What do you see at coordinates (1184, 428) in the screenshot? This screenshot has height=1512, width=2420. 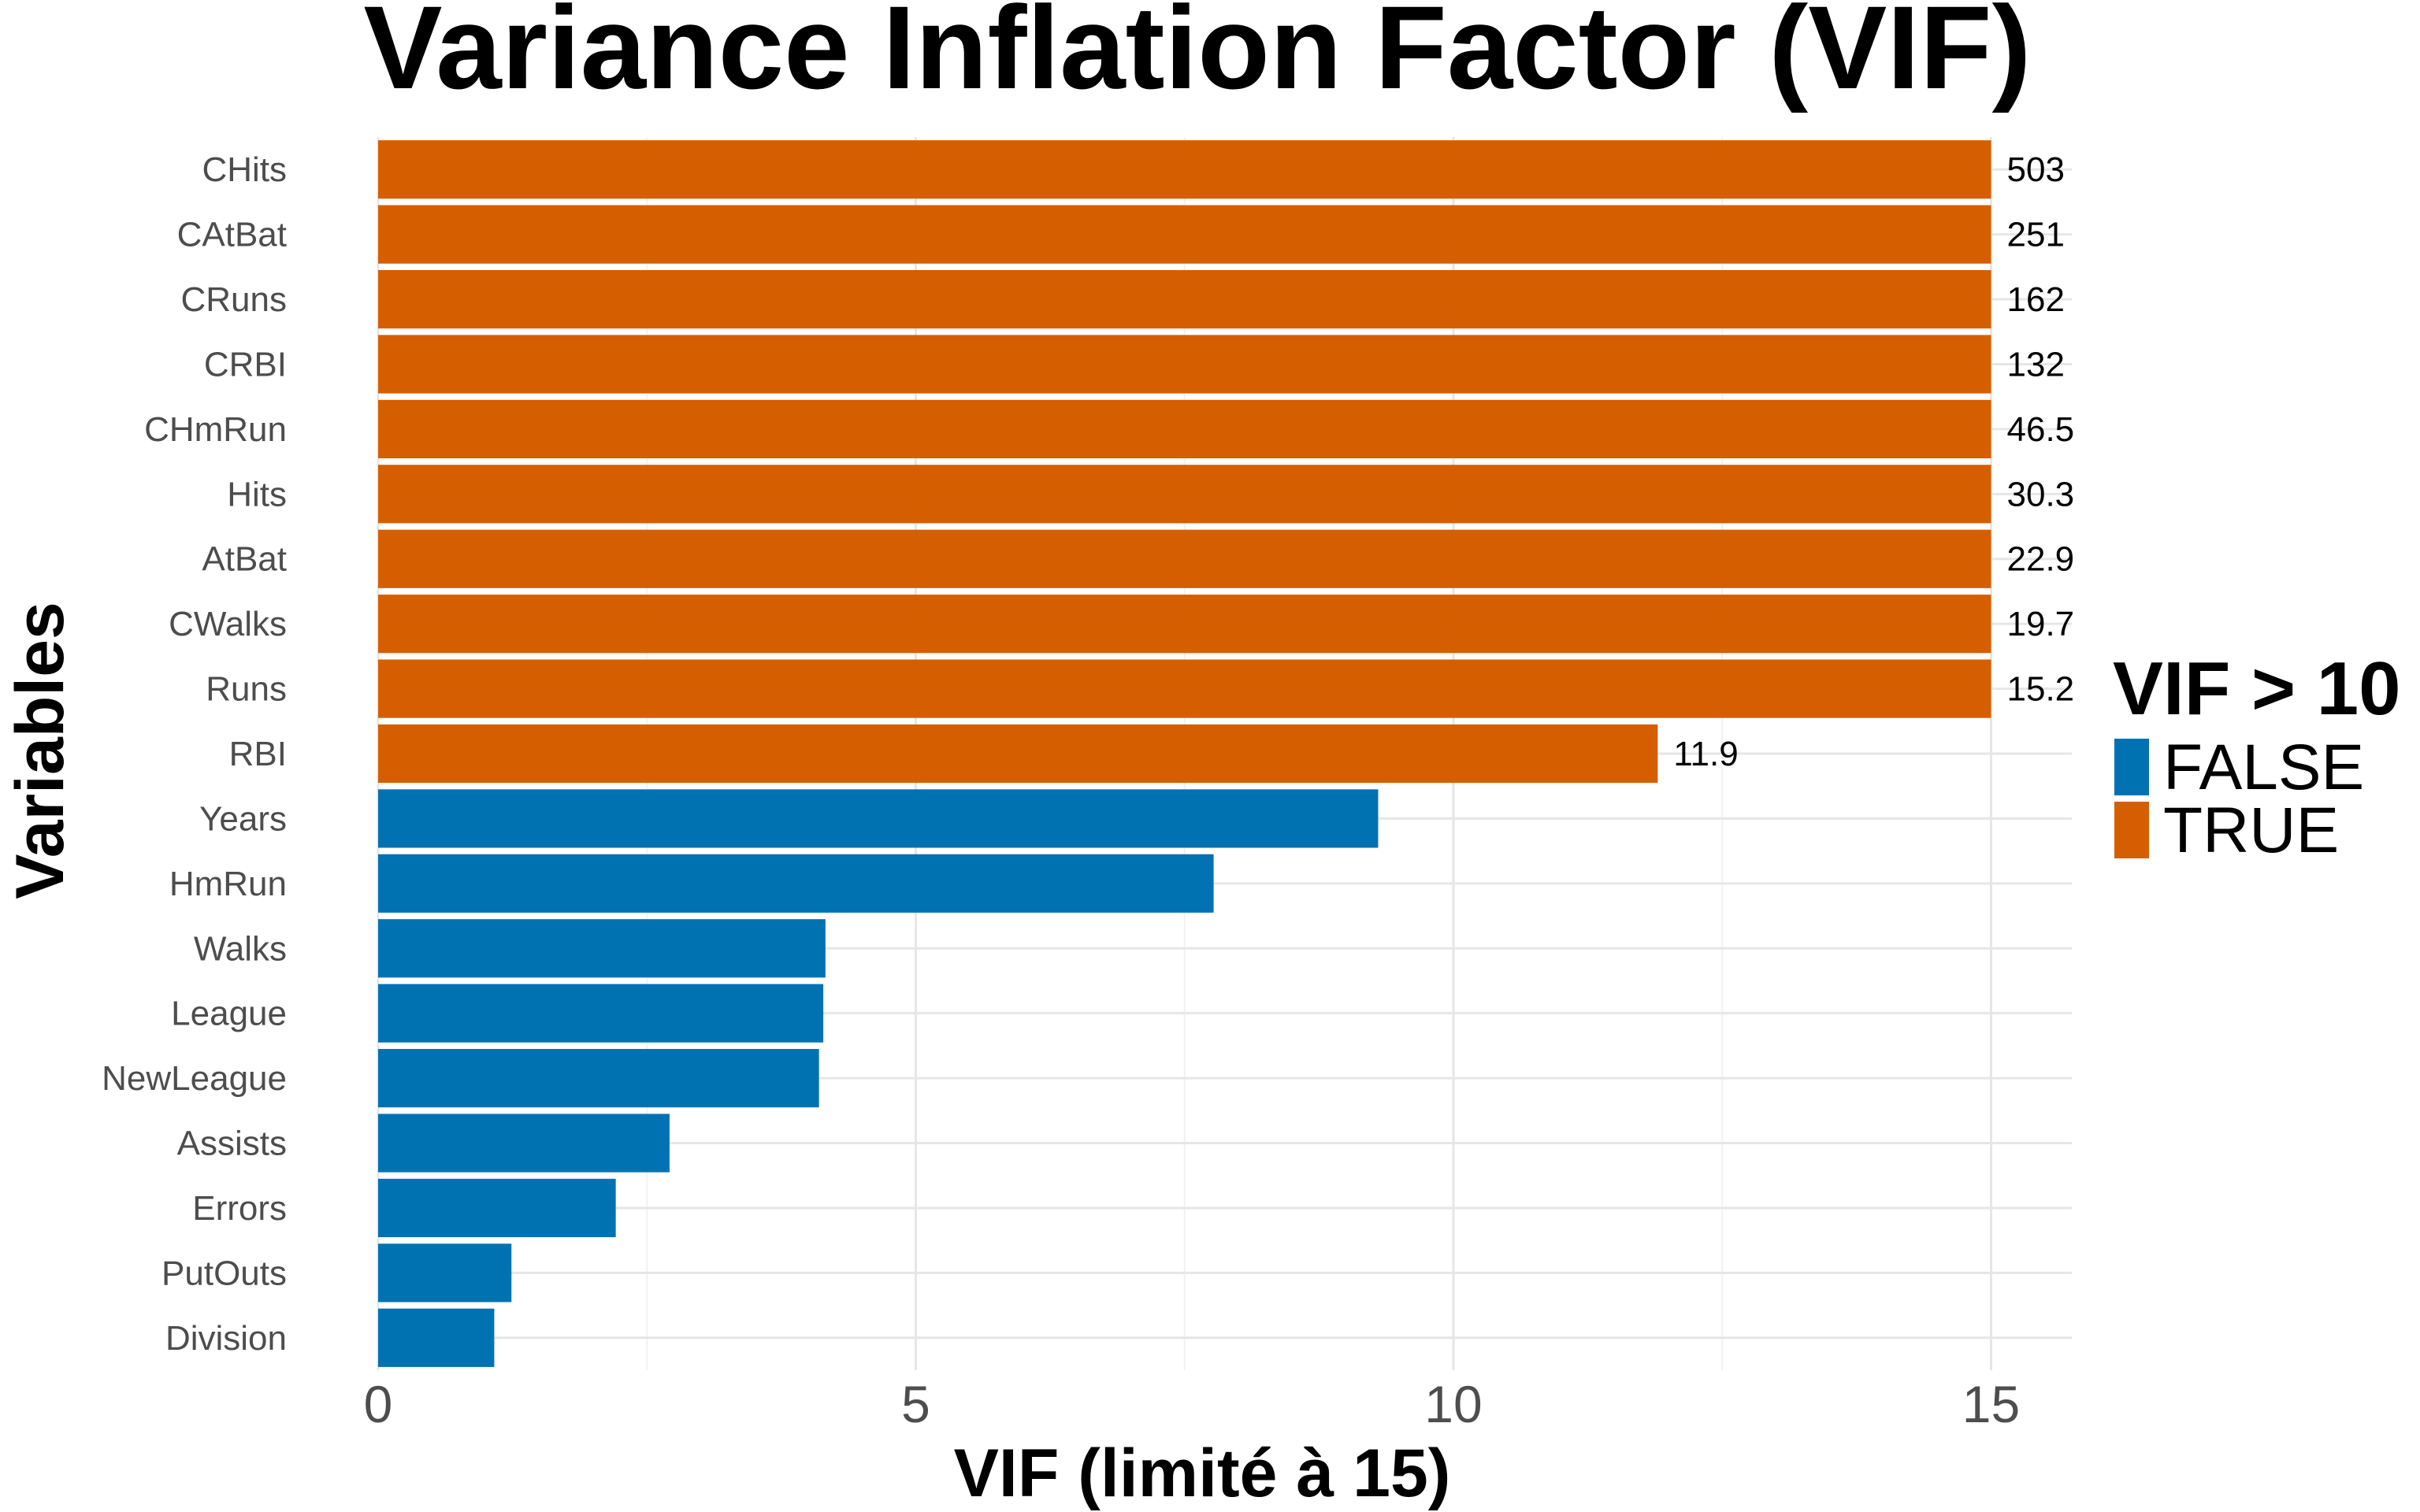 I see `bar-chmrun` at bounding box center [1184, 428].